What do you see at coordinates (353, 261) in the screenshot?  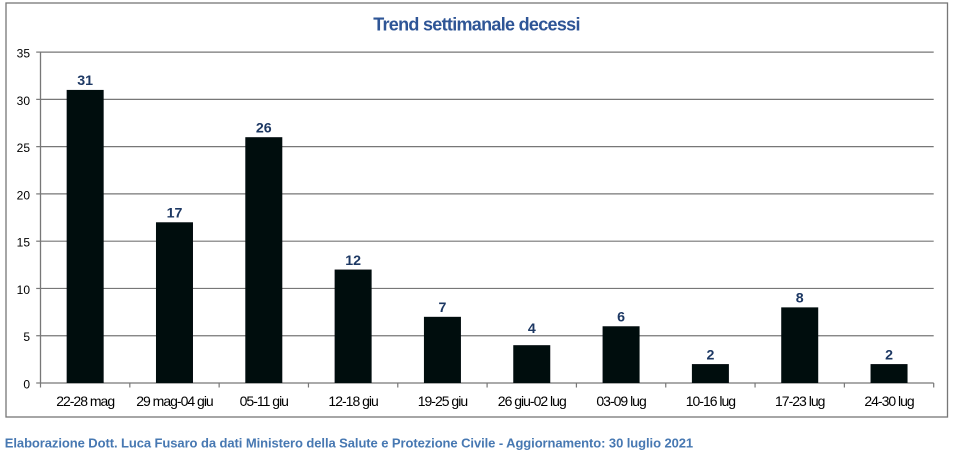 I see `svg-text: 12` at bounding box center [353, 261].